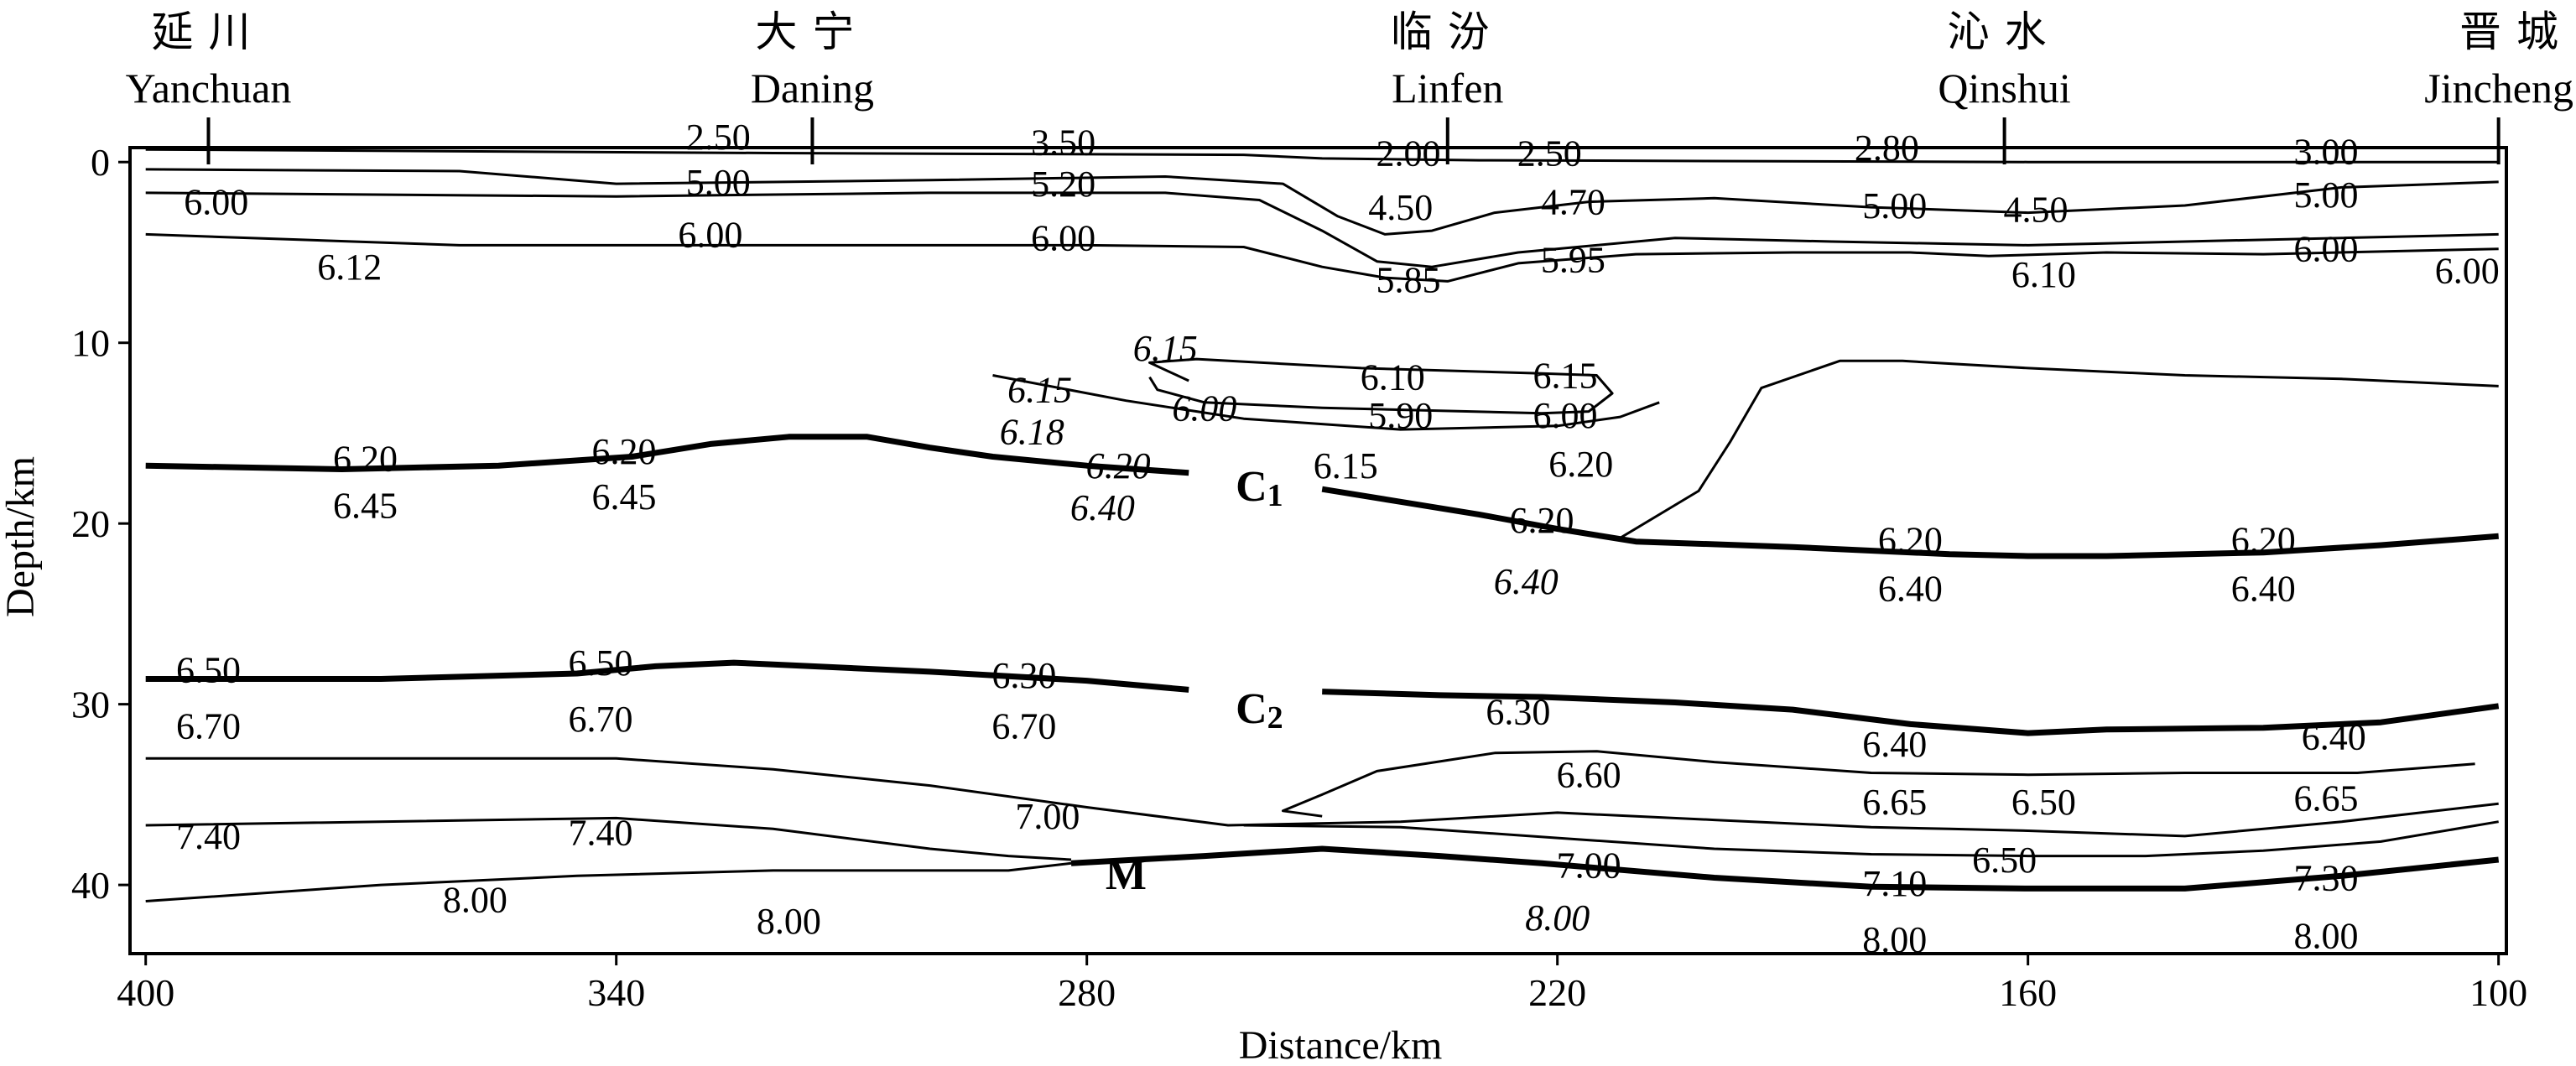  What do you see at coordinates (1447, 88) in the screenshot?
I see `station-name-en-linfen: Linfen` at bounding box center [1447, 88].